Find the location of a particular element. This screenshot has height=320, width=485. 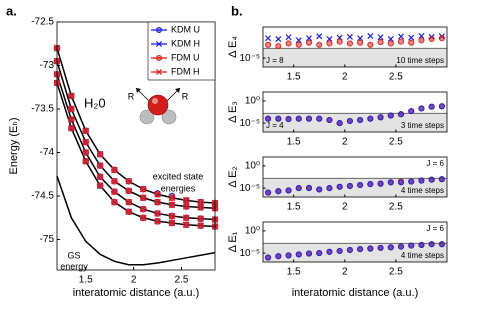

y-axis-label: Δ E₃ is located at coordinates (233, 112).